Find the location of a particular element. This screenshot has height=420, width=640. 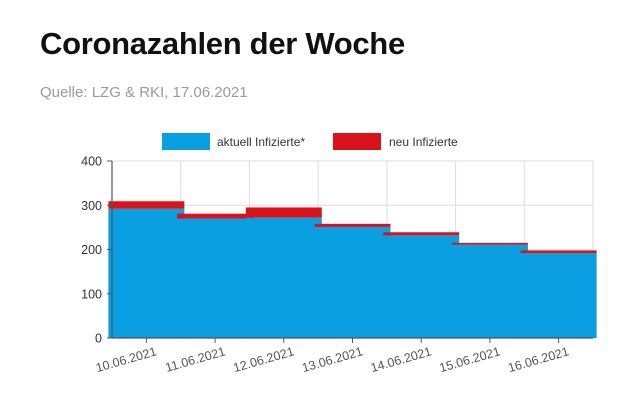

x-tick-label-4: 13.06.2021 is located at coordinates (332, 359).